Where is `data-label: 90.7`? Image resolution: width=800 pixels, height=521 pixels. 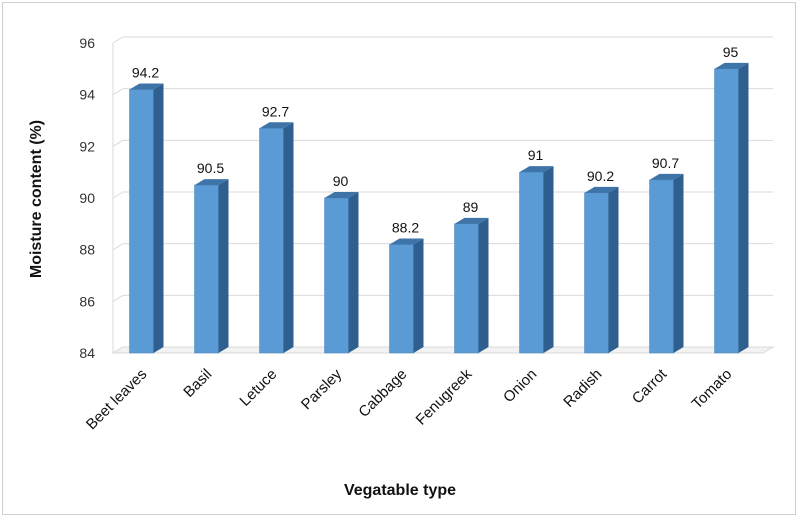
data-label: 90.7 is located at coordinates (665, 163).